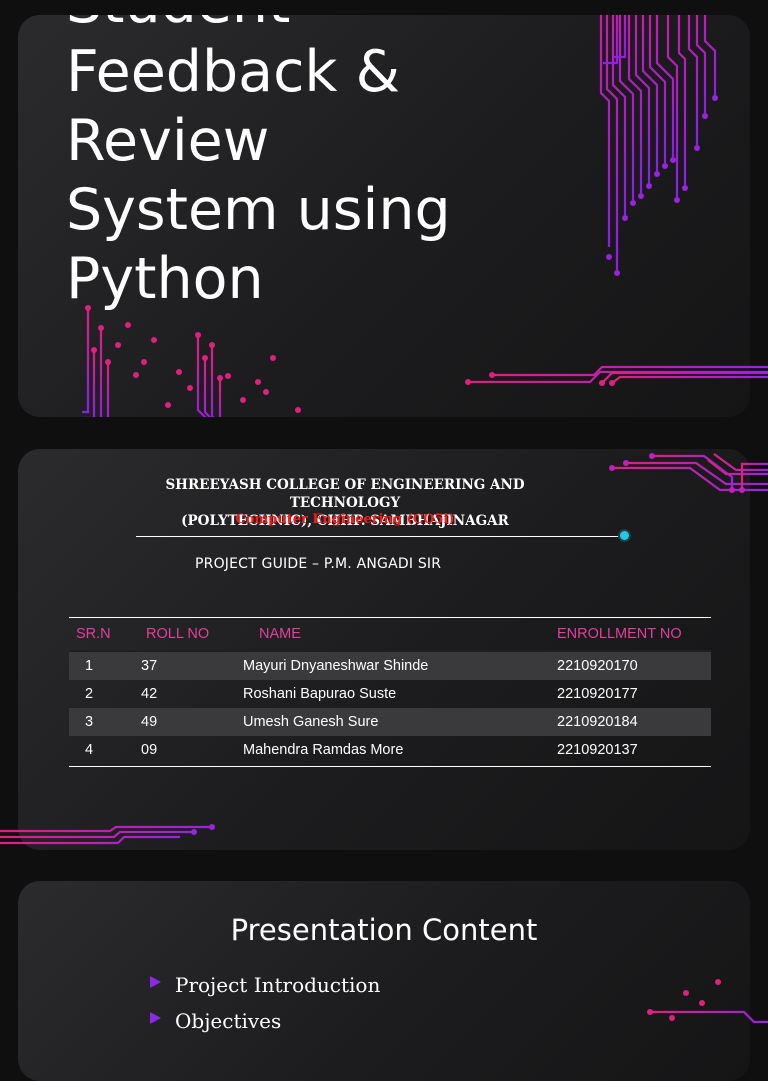 The height and width of the screenshot is (1081, 768). Describe the element at coordinates (380, 536) in the screenshot. I see `divider-line` at that location.